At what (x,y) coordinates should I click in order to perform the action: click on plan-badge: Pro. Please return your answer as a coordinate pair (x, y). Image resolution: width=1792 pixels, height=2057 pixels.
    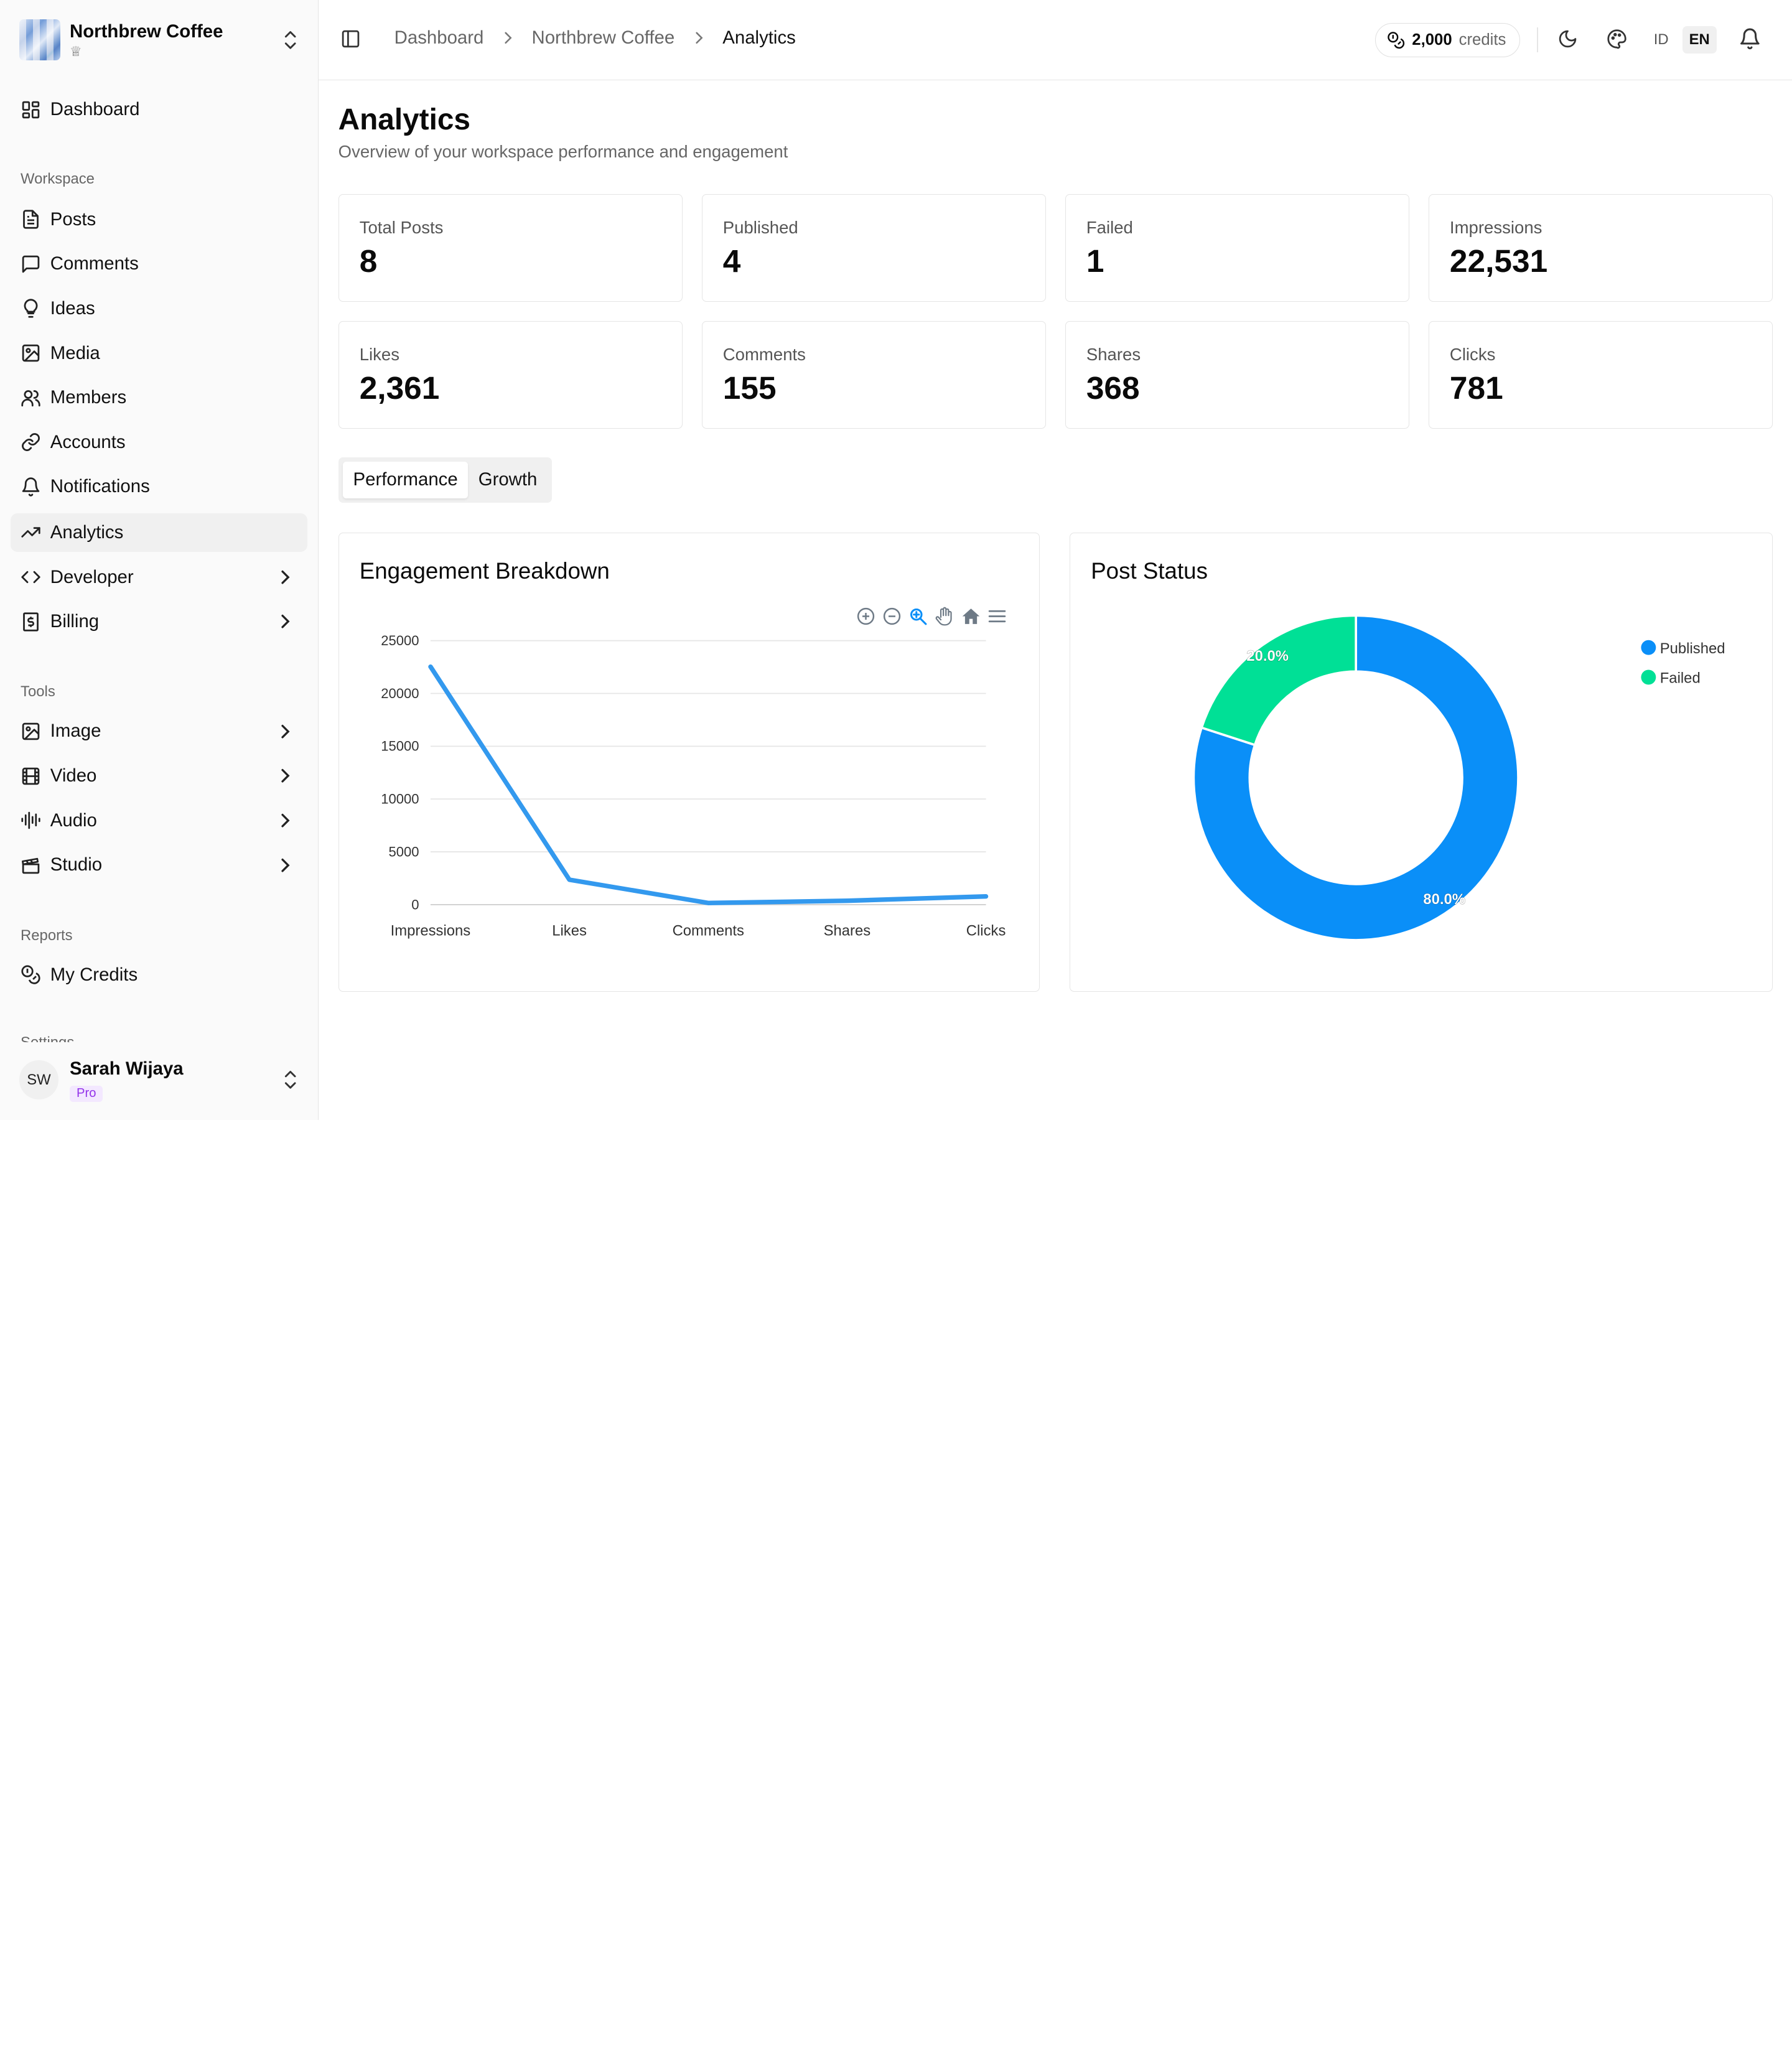
    Looking at the image, I should click on (86, 1094).